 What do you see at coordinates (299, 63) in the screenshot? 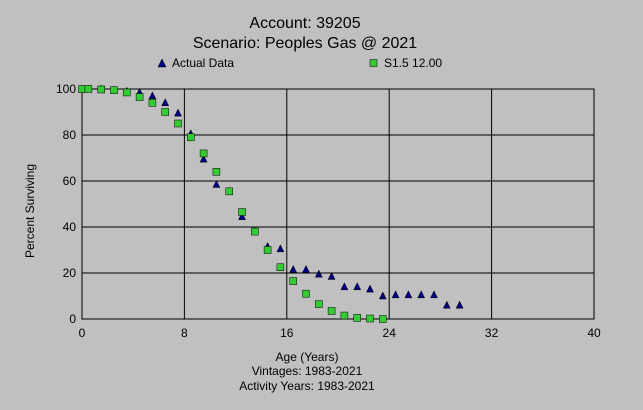
I see `legend: Actual Data S1.5 12.00` at bounding box center [299, 63].